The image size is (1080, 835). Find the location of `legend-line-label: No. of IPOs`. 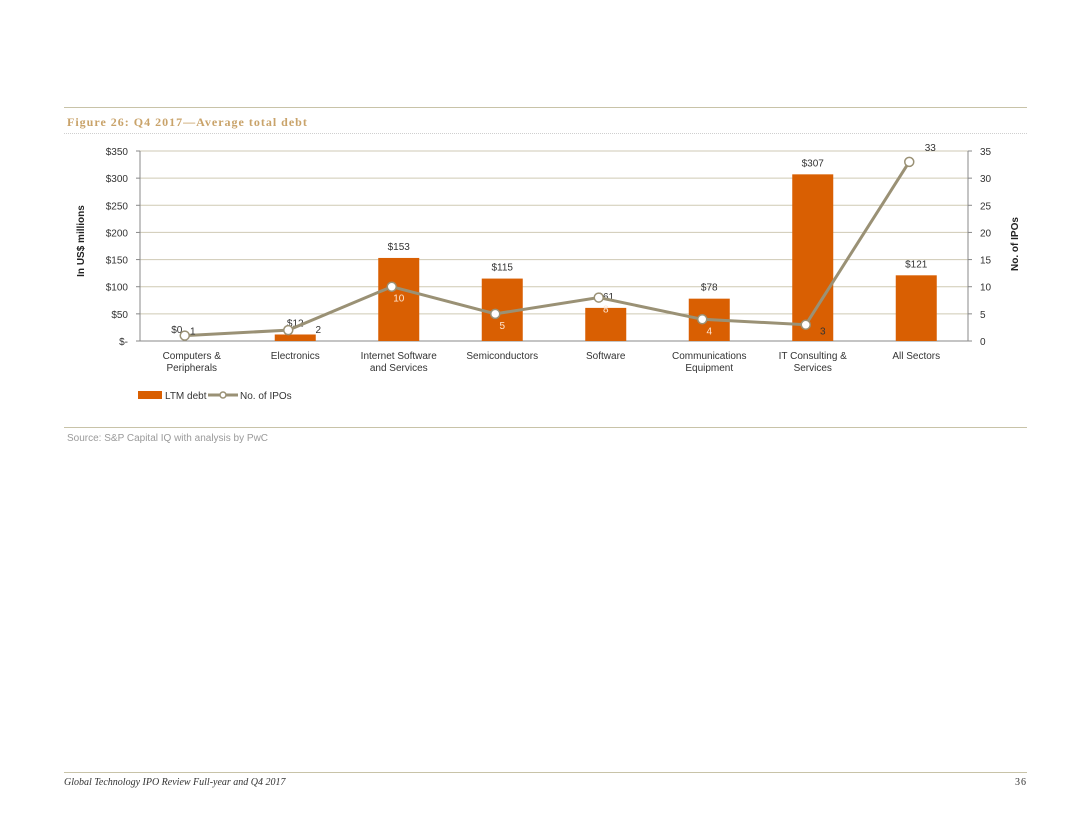

legend-line-label: No. of IPOs is located at coordinates (266, 396).